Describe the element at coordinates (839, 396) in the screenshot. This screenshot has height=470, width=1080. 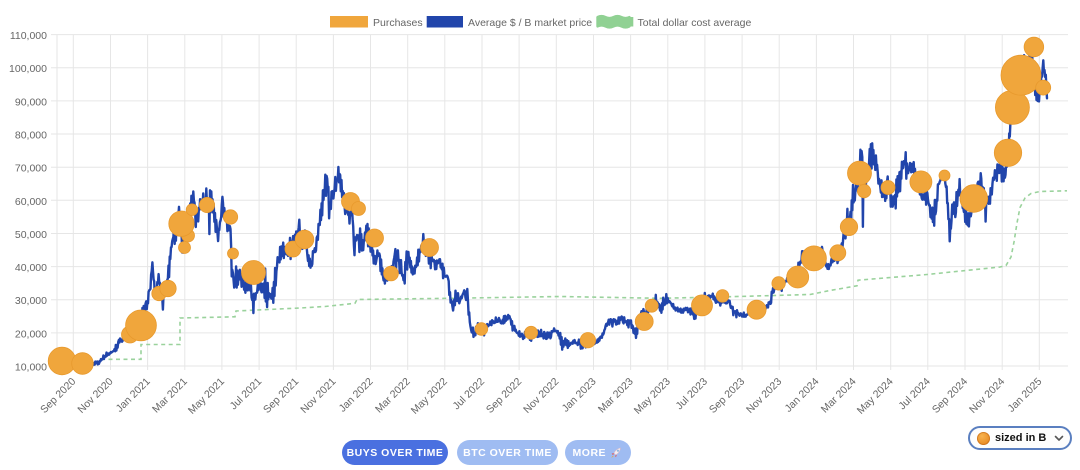
I see `svg-text: Mar 2024` at that location.